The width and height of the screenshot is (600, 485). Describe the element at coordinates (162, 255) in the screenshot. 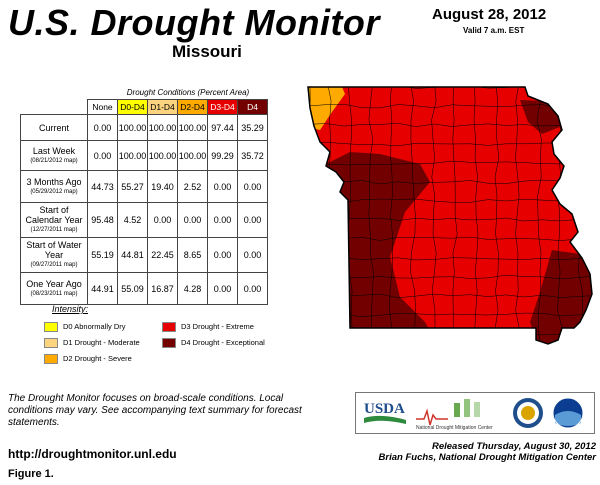

I see `table-cell: 22.45` at that location.